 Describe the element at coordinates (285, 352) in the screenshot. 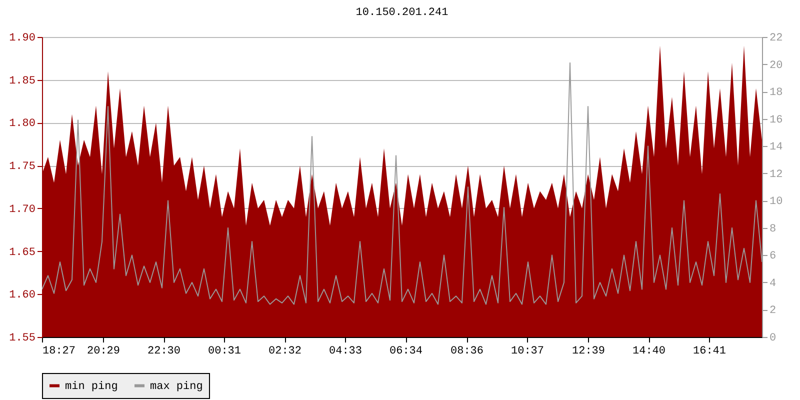

I see `x-tick-label: 02:32` at that location.